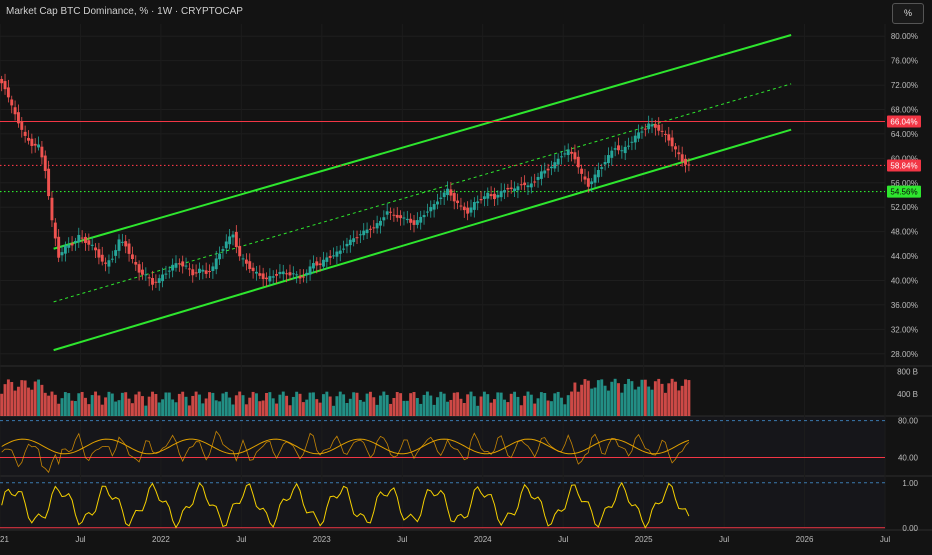 Image resolution: width=932 pixels, height=555 pixels. What do you see at coordinates (904, 232) in the screenshot?
I see `y-tick-label: 48.00%` at bounding box center [904, 232].